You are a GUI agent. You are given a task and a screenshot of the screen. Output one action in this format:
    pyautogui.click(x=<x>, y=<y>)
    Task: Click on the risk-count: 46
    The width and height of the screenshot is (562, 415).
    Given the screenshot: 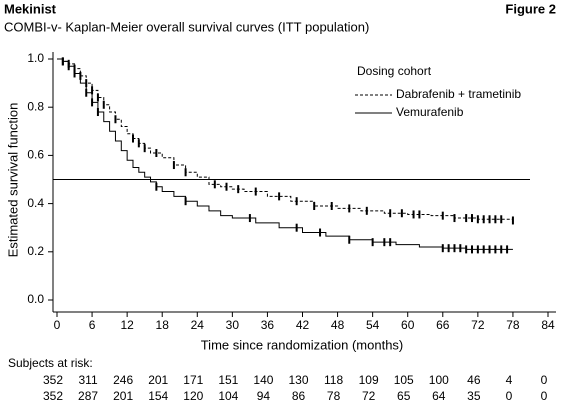 What is the action you would take?
    pyautogui.click(x=474, y=380)
    